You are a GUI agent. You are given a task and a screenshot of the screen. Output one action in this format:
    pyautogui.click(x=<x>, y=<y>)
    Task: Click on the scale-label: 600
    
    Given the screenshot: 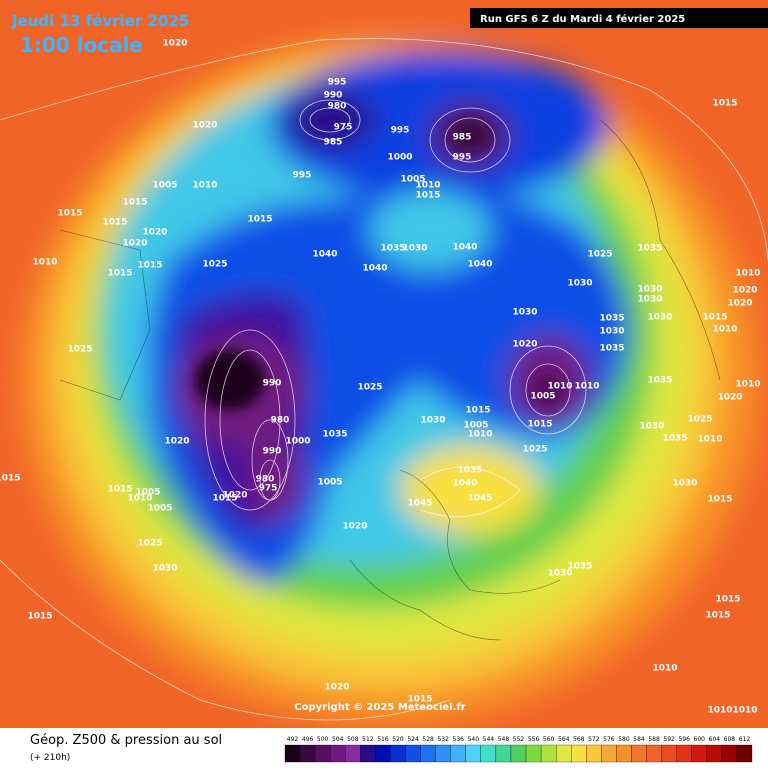 What is the action you would take?
    pyautogui.click(x=700, y=739)
    